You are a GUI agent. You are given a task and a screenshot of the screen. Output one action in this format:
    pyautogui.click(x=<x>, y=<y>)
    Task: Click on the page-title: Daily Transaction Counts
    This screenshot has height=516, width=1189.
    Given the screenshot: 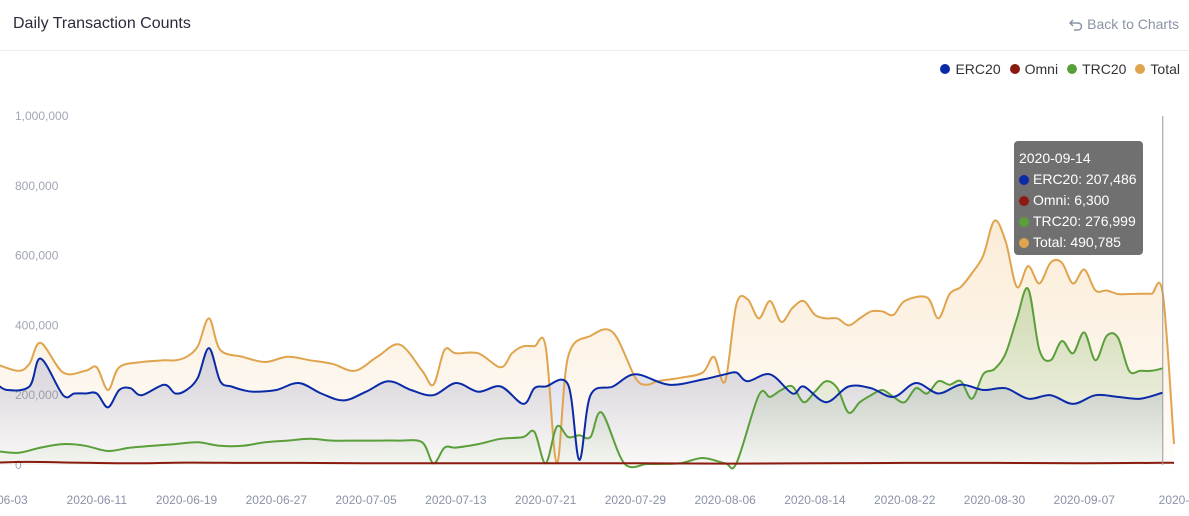 What is the action you would take?
    pyautogui.click(x=102, y=23)
    